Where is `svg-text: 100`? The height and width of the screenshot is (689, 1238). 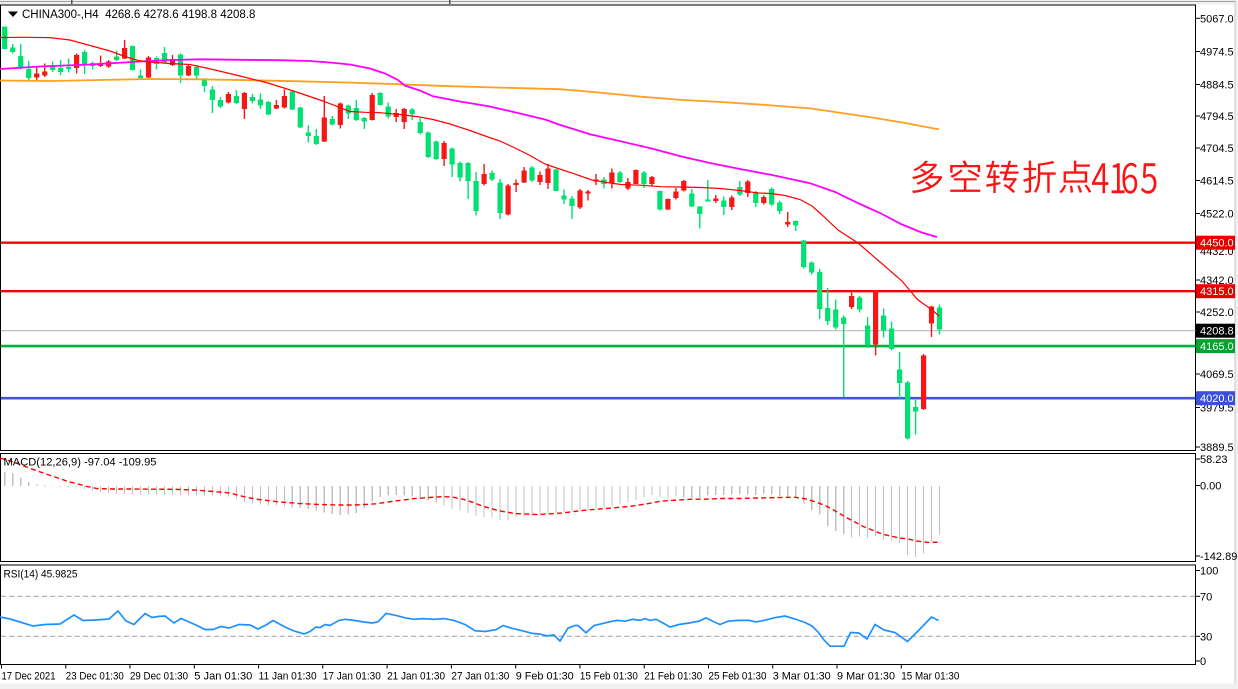 svg-text: 100 is located at coordinates (1209, 572).